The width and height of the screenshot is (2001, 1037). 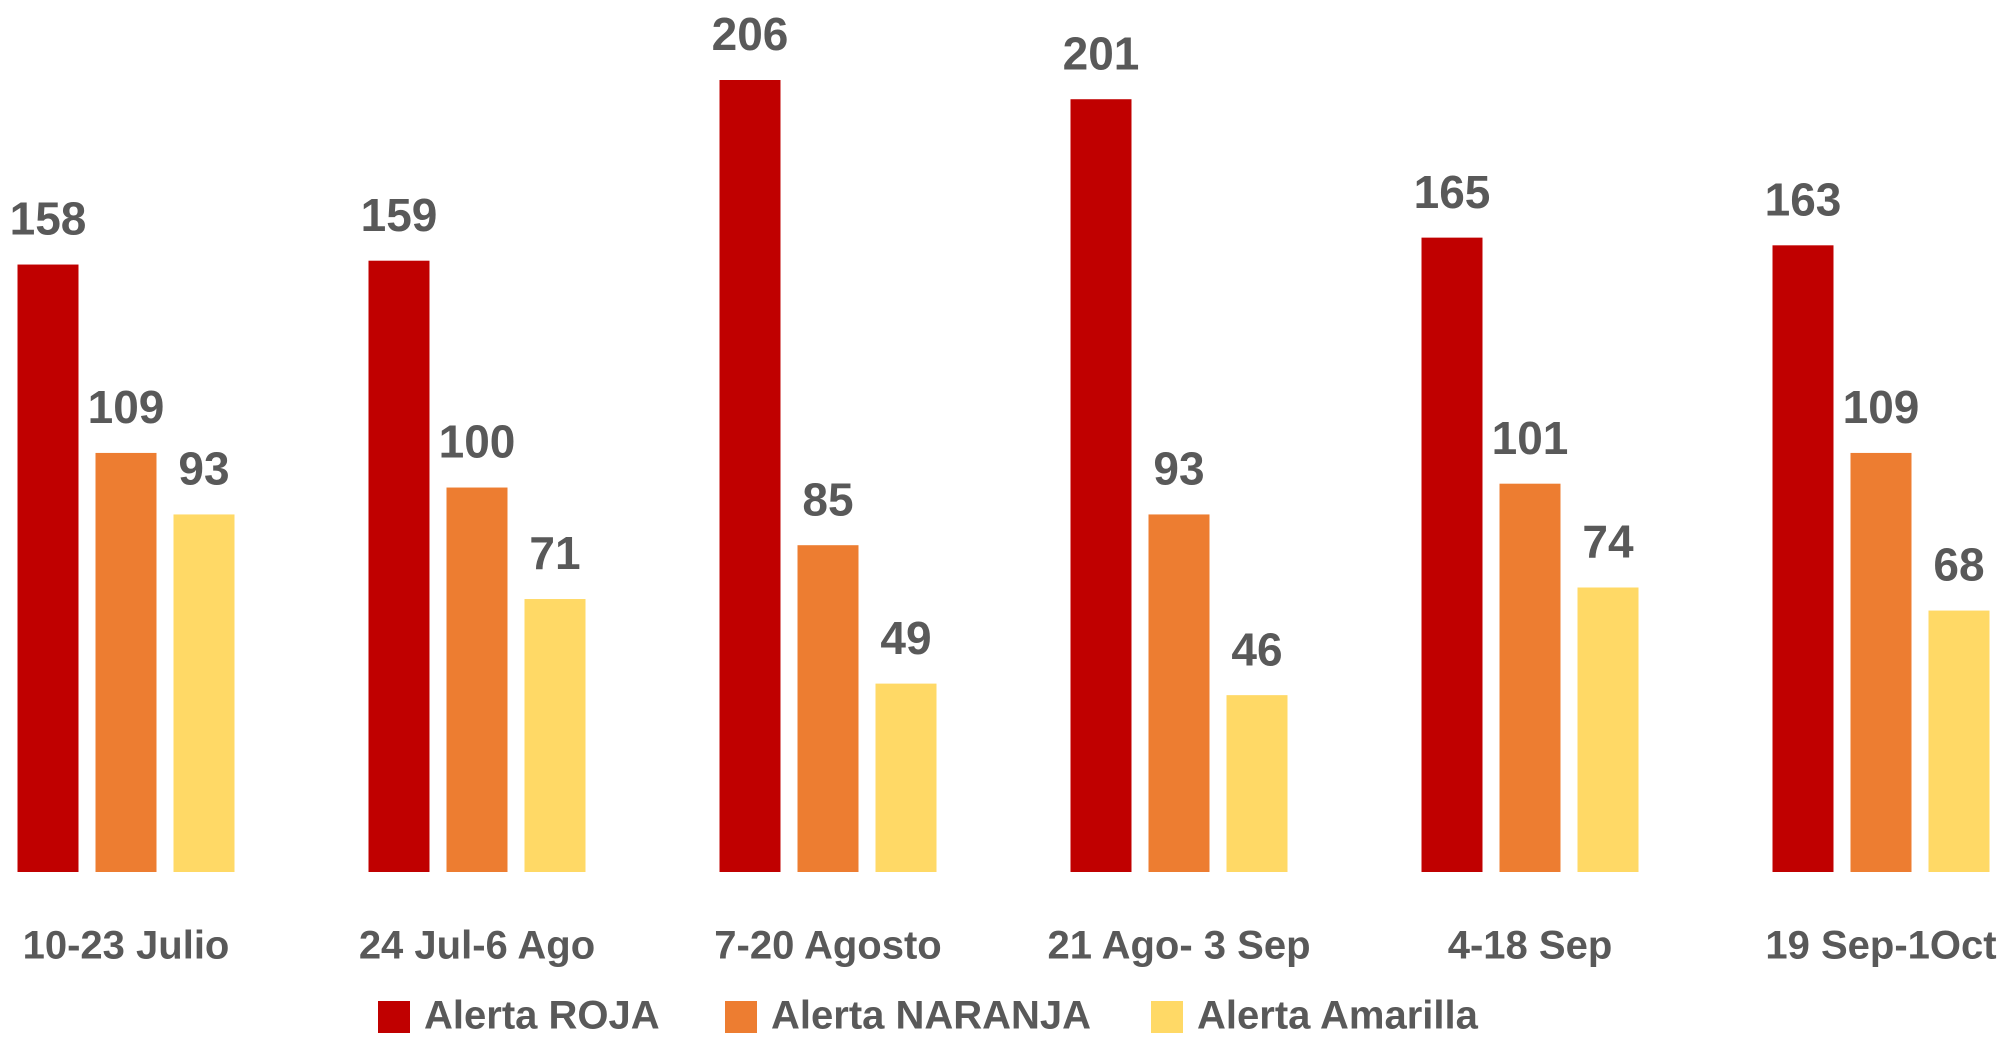 What do you see at coordinates (126, 946) in the screenshot?
I see `x-tick-label: 10-23 Julio` at bounding box center [126, 946].